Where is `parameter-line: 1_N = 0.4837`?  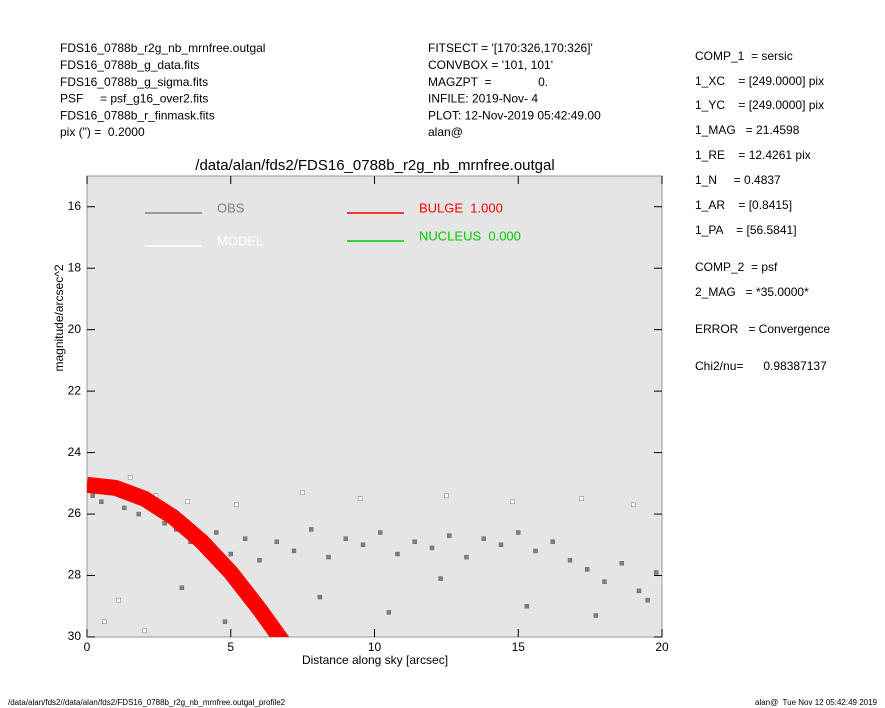 parameter-line: 1_N = 0.4837 is located at coordinates (738, 180).